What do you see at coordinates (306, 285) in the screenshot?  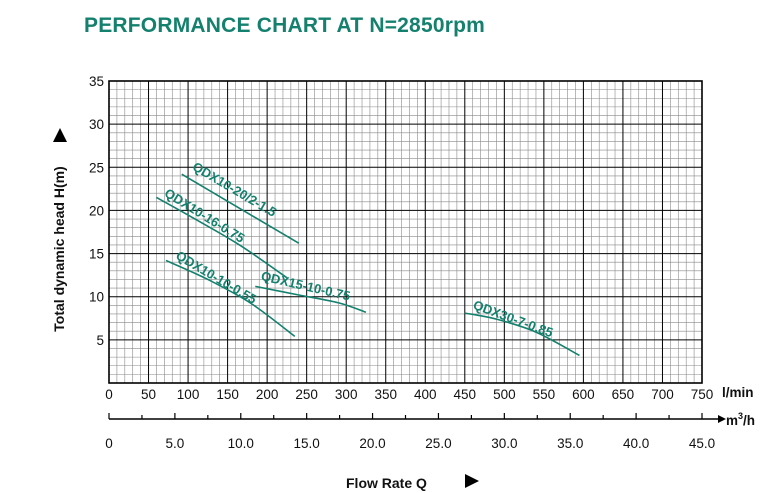 I see `curve-label: QDX15-10-0.75` at bounding box center [306, 285].